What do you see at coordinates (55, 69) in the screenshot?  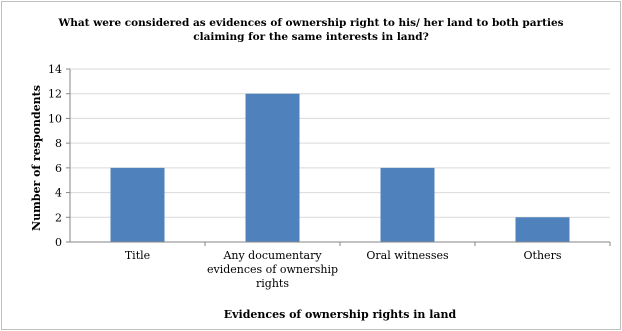 I see `y-tick-label: 14` at bounding box center [55, 69].